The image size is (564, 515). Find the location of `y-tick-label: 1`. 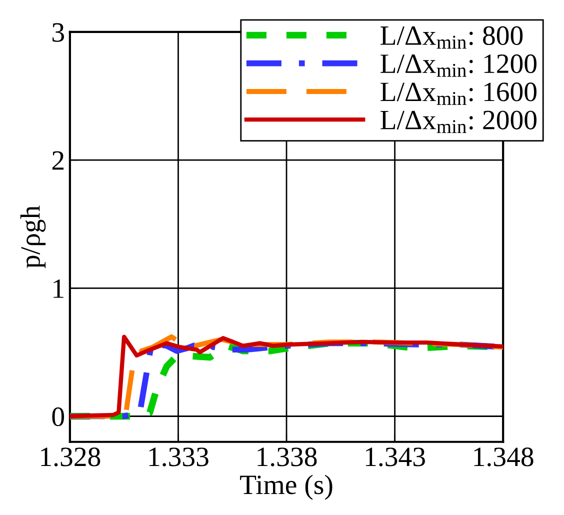

y-tick-label: 1 is located at coordinates (59, 288).